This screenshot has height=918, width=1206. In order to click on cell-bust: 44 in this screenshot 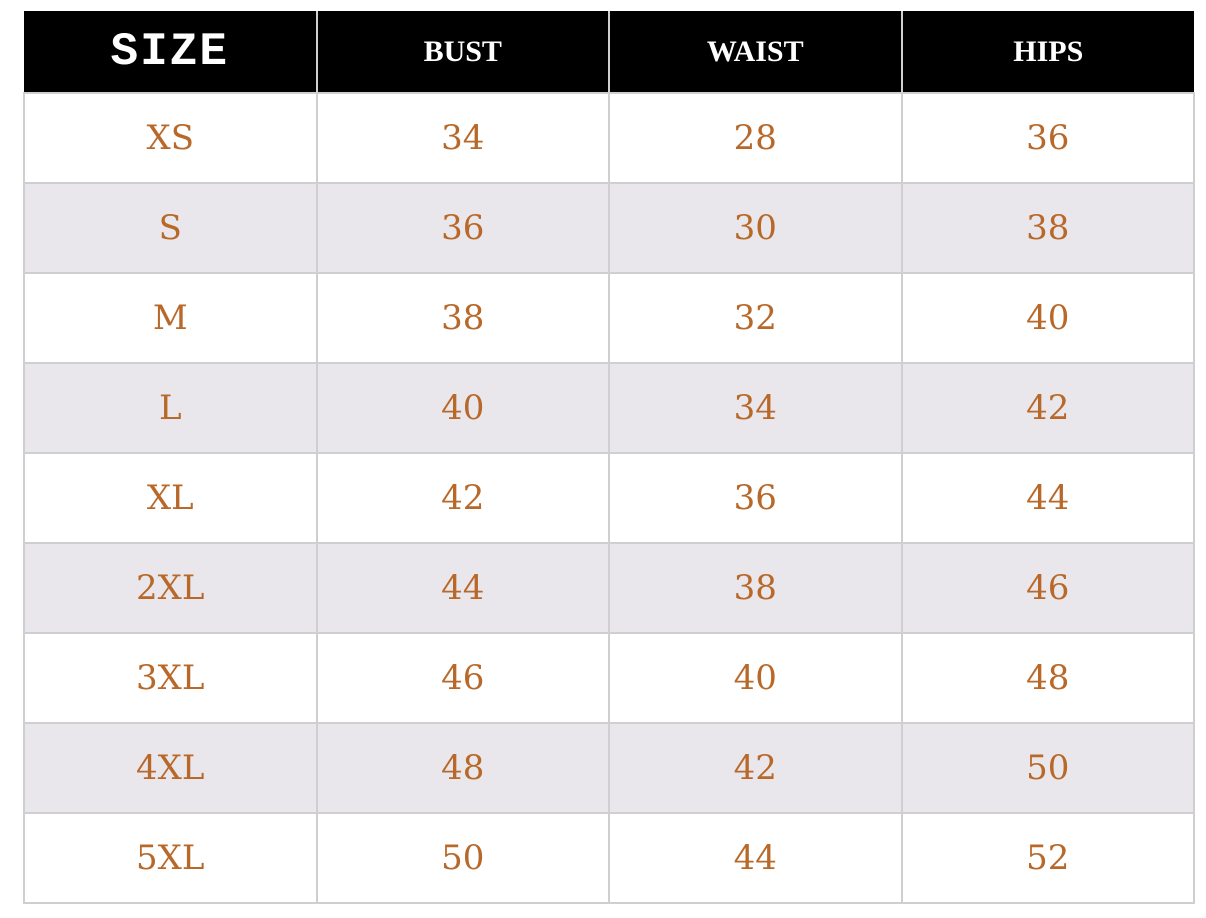, I will do `click(462, 588)`.